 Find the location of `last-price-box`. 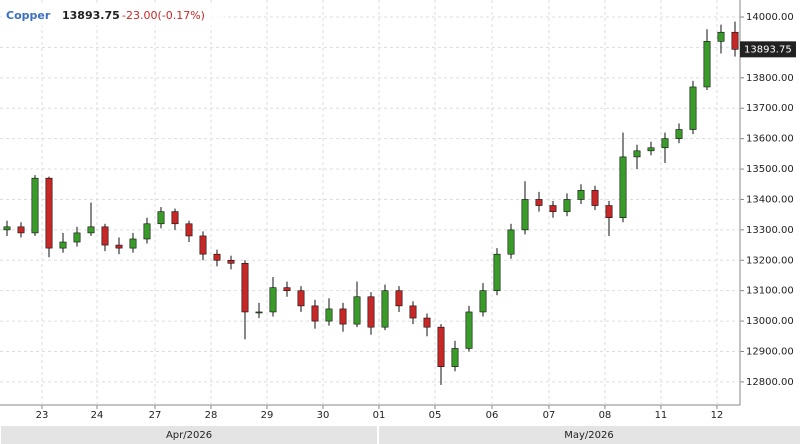

last-price-box is located at coordinates (768, 49).